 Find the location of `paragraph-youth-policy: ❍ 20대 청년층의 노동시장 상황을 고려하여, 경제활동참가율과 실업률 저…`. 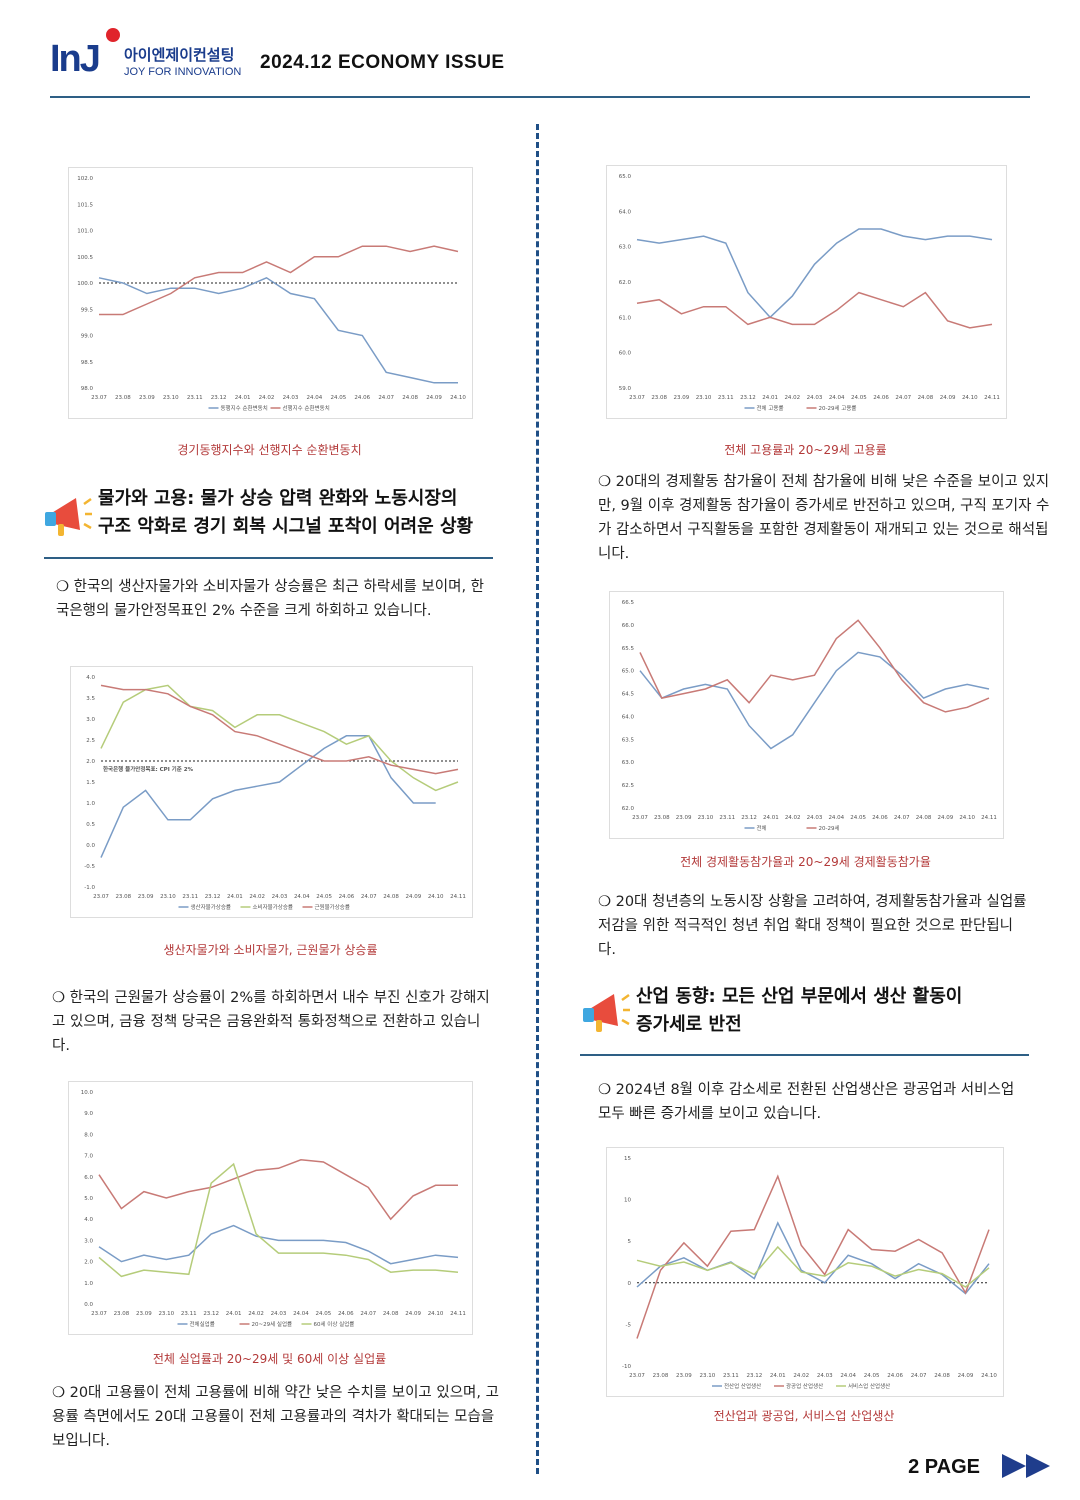

paragraph-youth-policy: ❍ 20대 청년층의 노동시장 상황을 고려하여, 경제활동참가율과 실업률 저… is located at coordinates (812, 926).